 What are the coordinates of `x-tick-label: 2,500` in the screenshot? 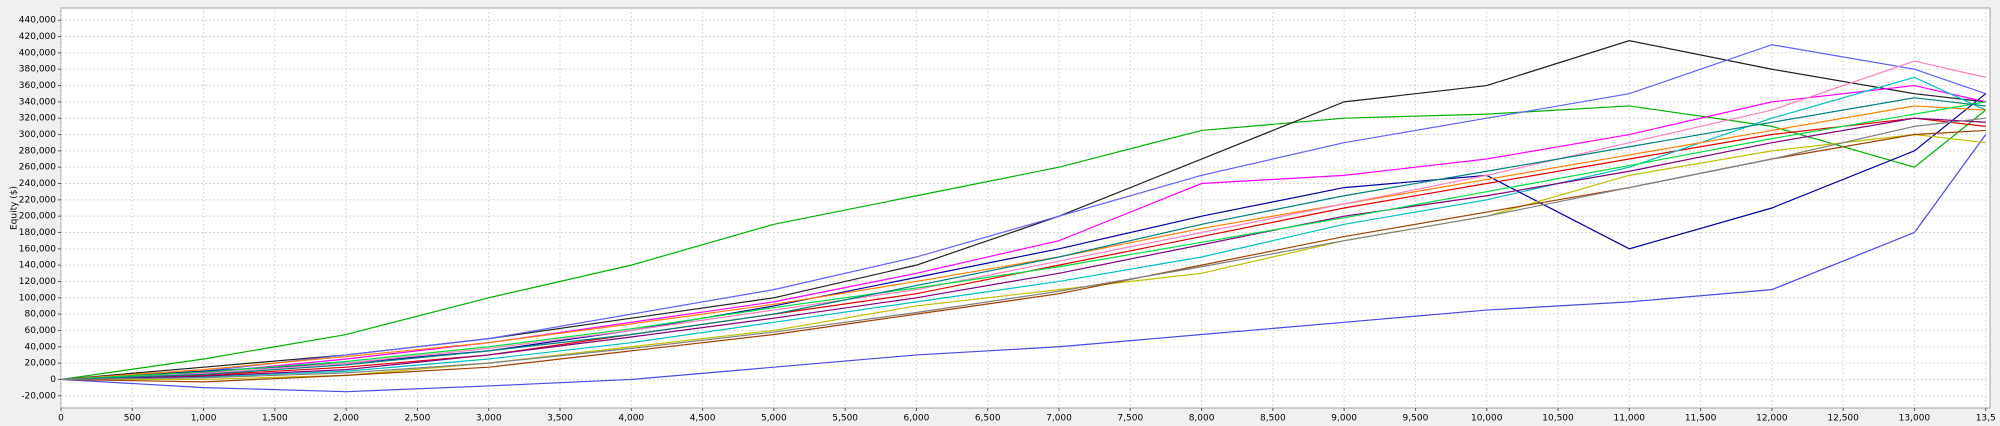 It's located at (418, 419).